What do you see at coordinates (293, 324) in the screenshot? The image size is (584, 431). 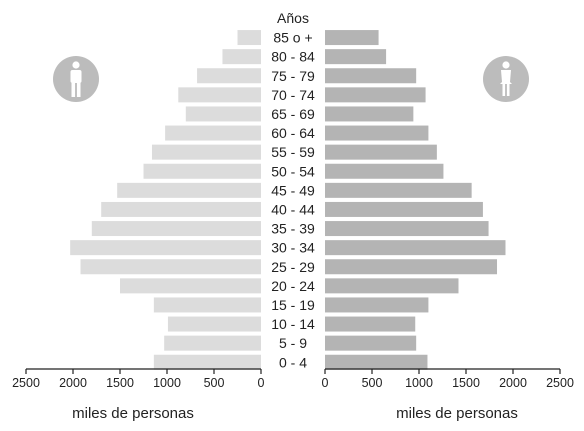 I see `age-group-label: 10 - 14` at bounding box center [293, 324].